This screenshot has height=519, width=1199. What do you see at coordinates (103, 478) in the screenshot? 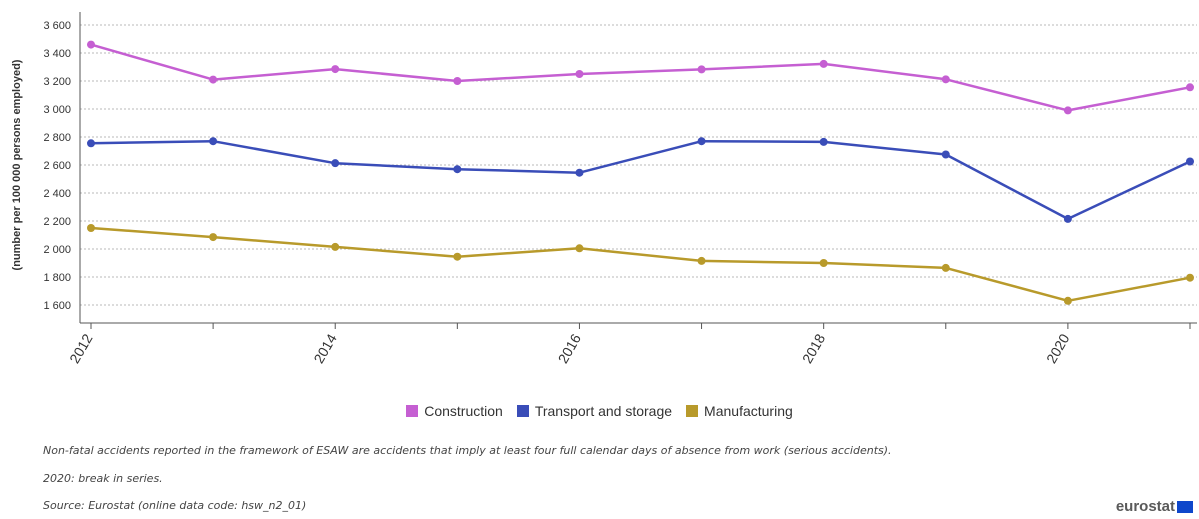
I see `break-note: 2020: break in series.` at bounding box center [103, 478].